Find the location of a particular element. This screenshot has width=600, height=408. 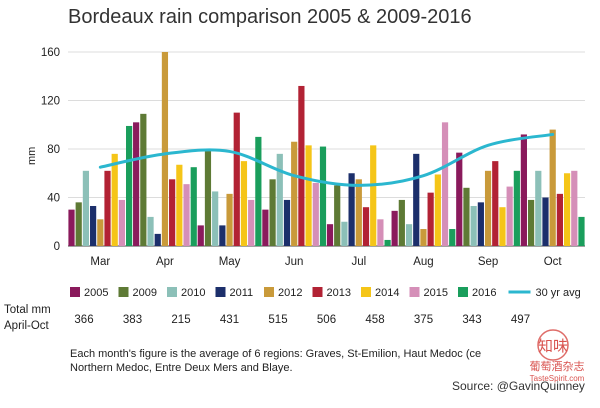

legend-swatch-2009 is located at coordinates (123, 292).